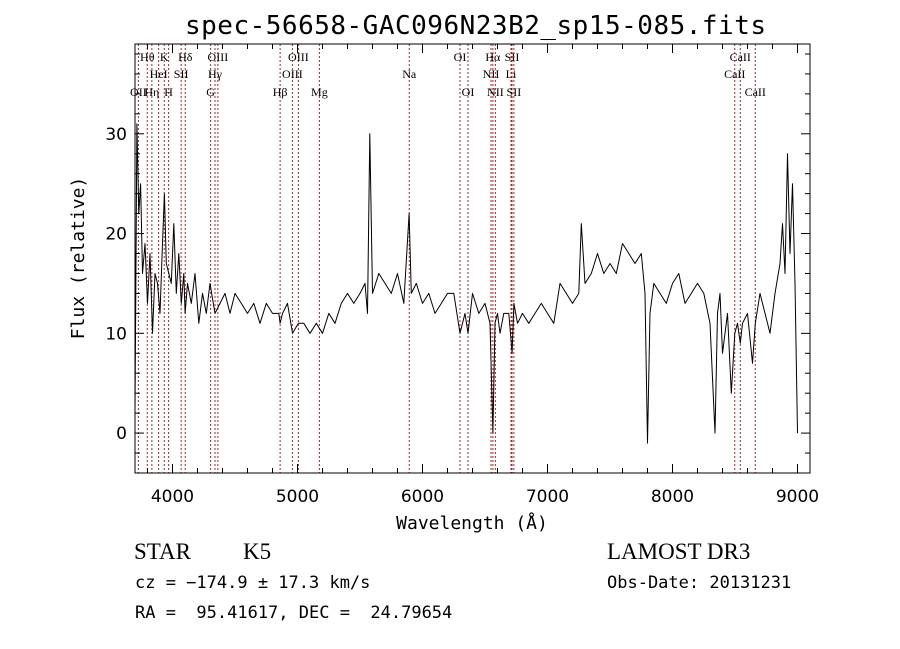  What do you see at coordinates (547, 497) in the screenshot?
I see `x-tick-label: 7000` at bounding box center [547, 497].